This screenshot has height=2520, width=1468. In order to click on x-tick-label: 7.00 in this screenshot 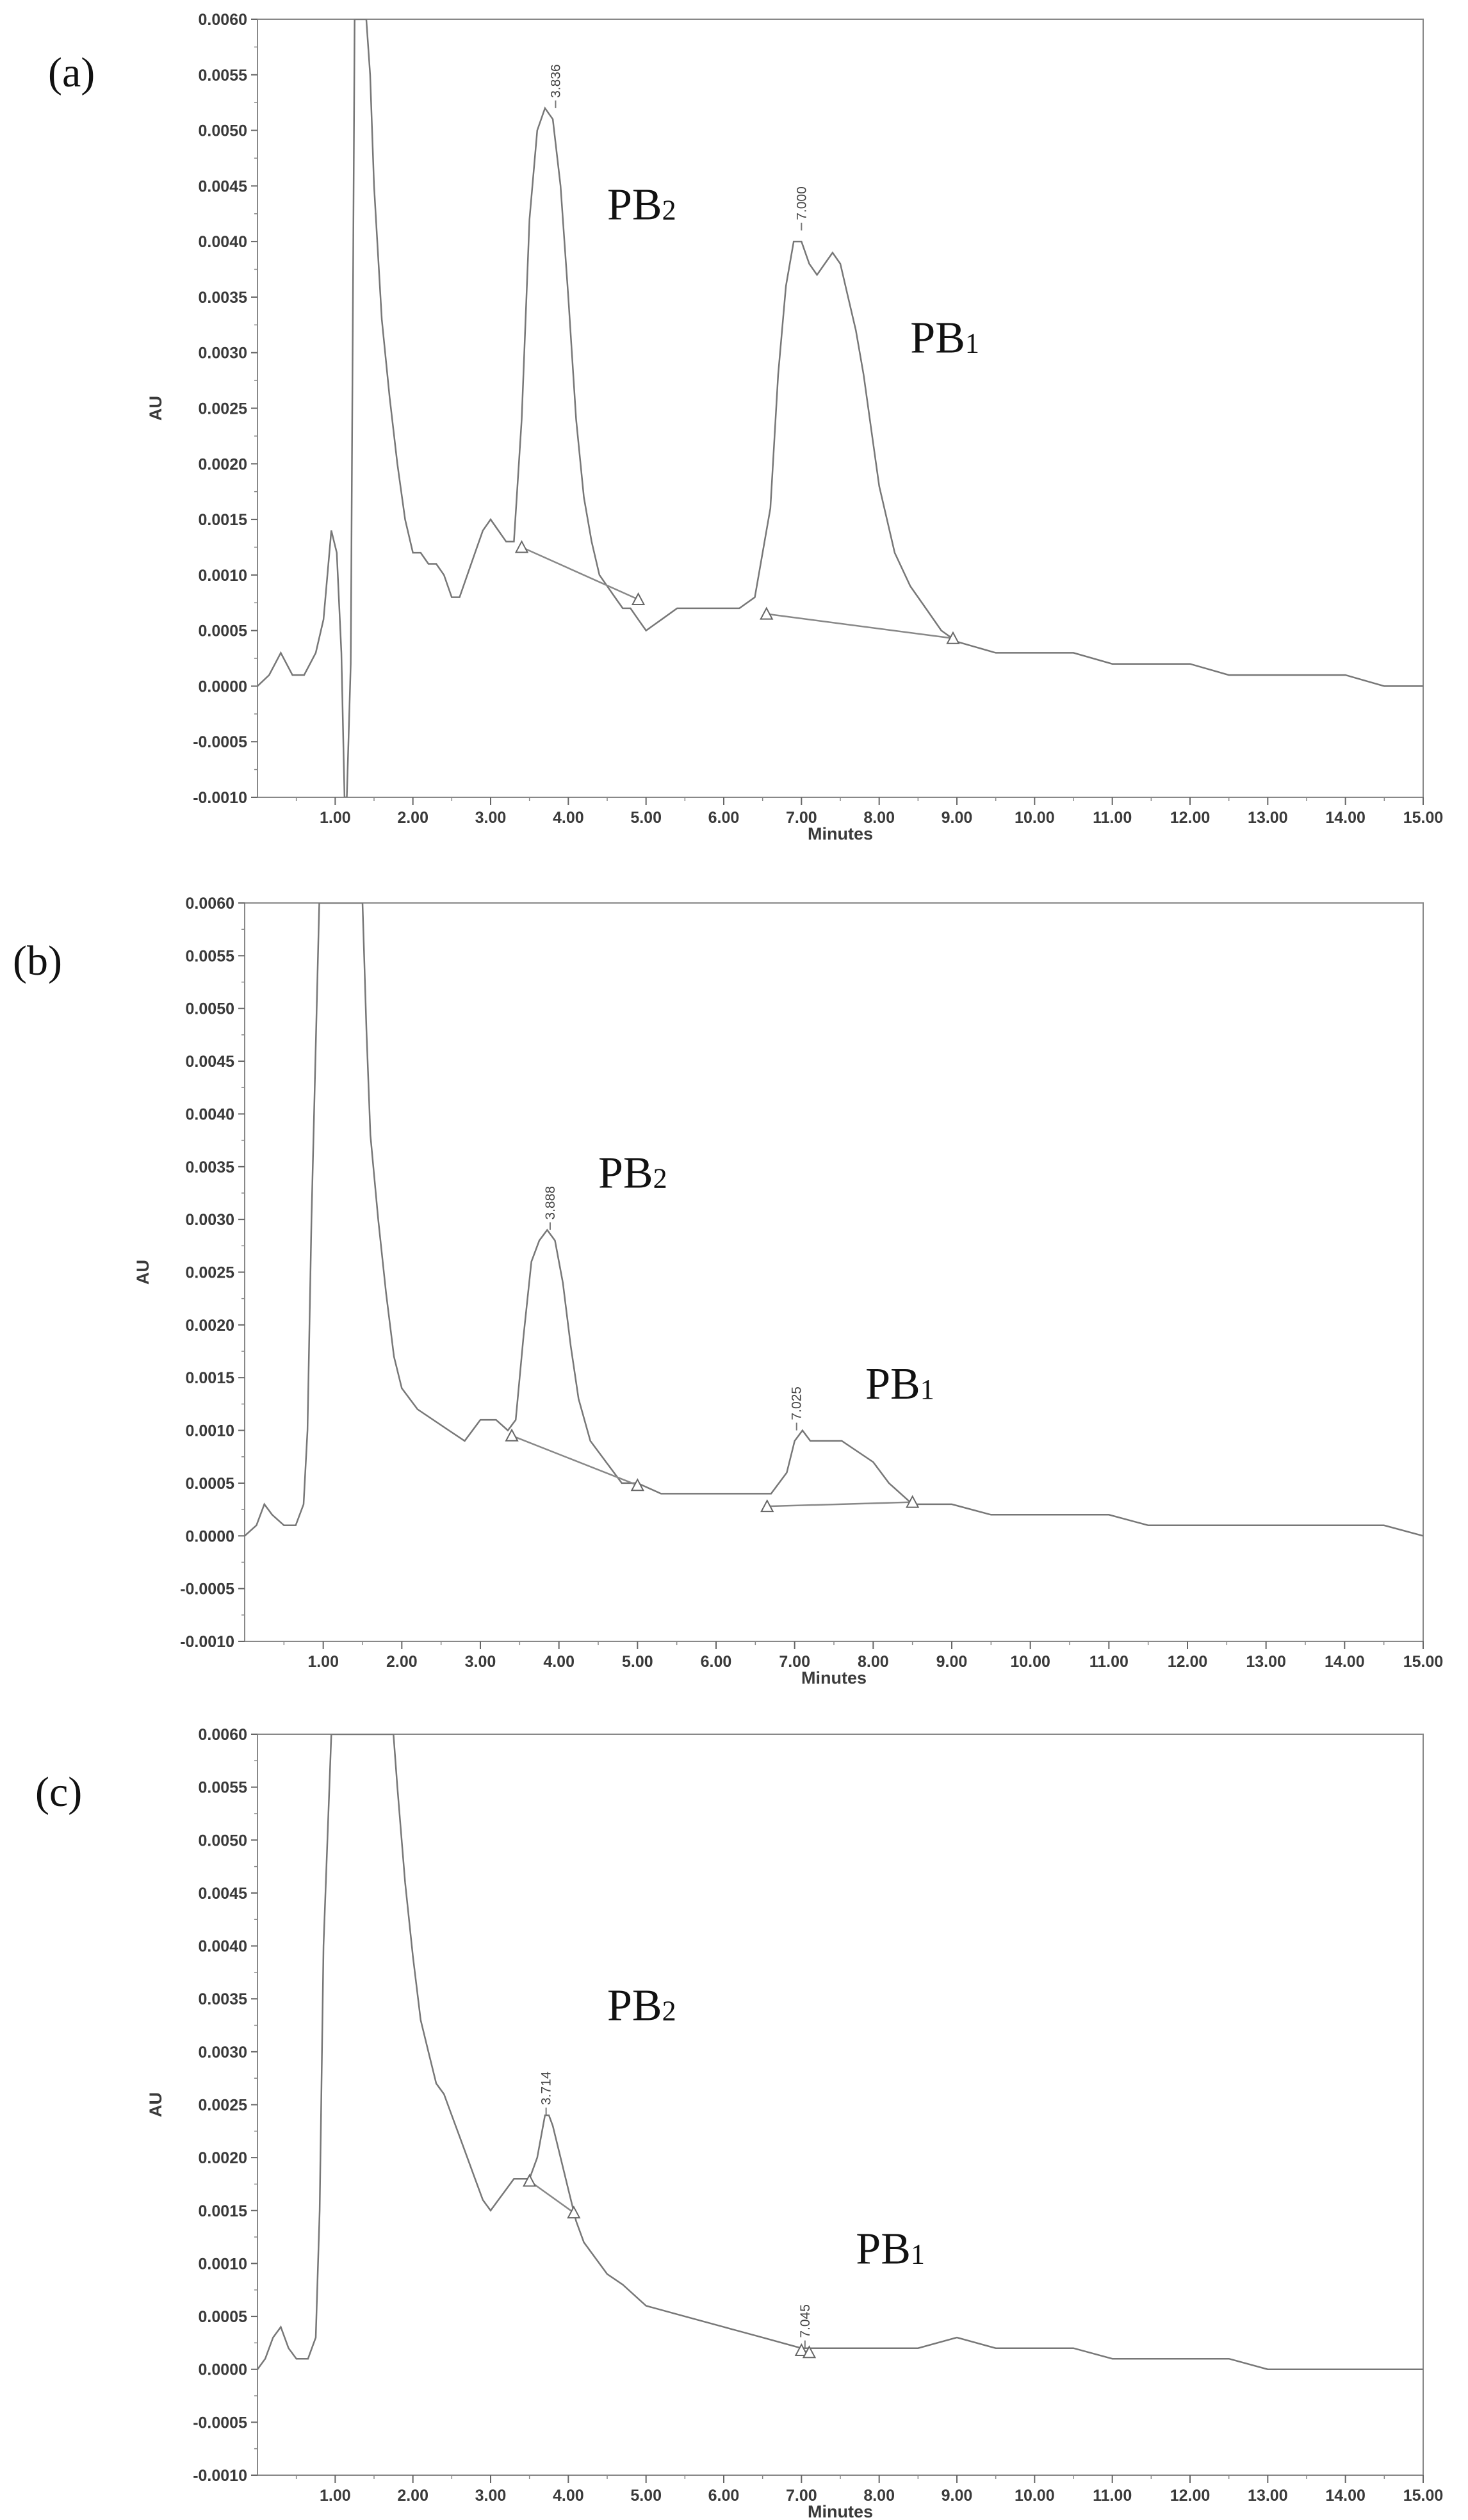, I will do `click(794, 1662)`.